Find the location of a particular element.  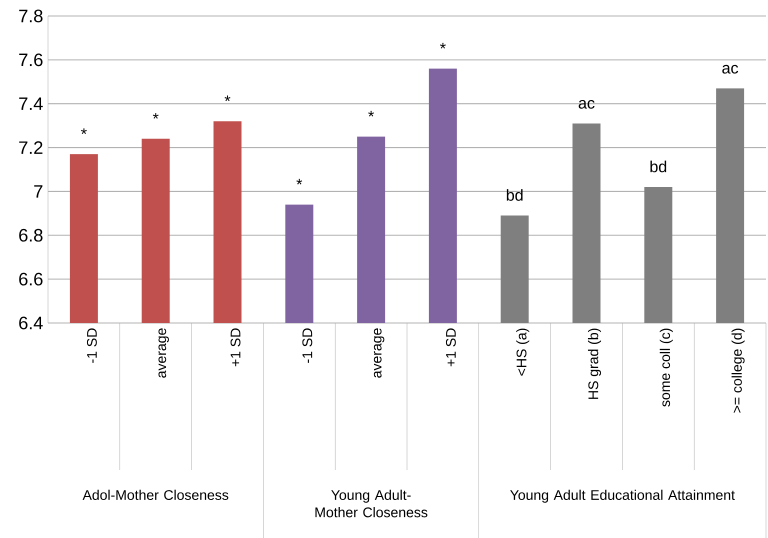

y-tick-label: 7.4 is located at coordinates (31, 104).